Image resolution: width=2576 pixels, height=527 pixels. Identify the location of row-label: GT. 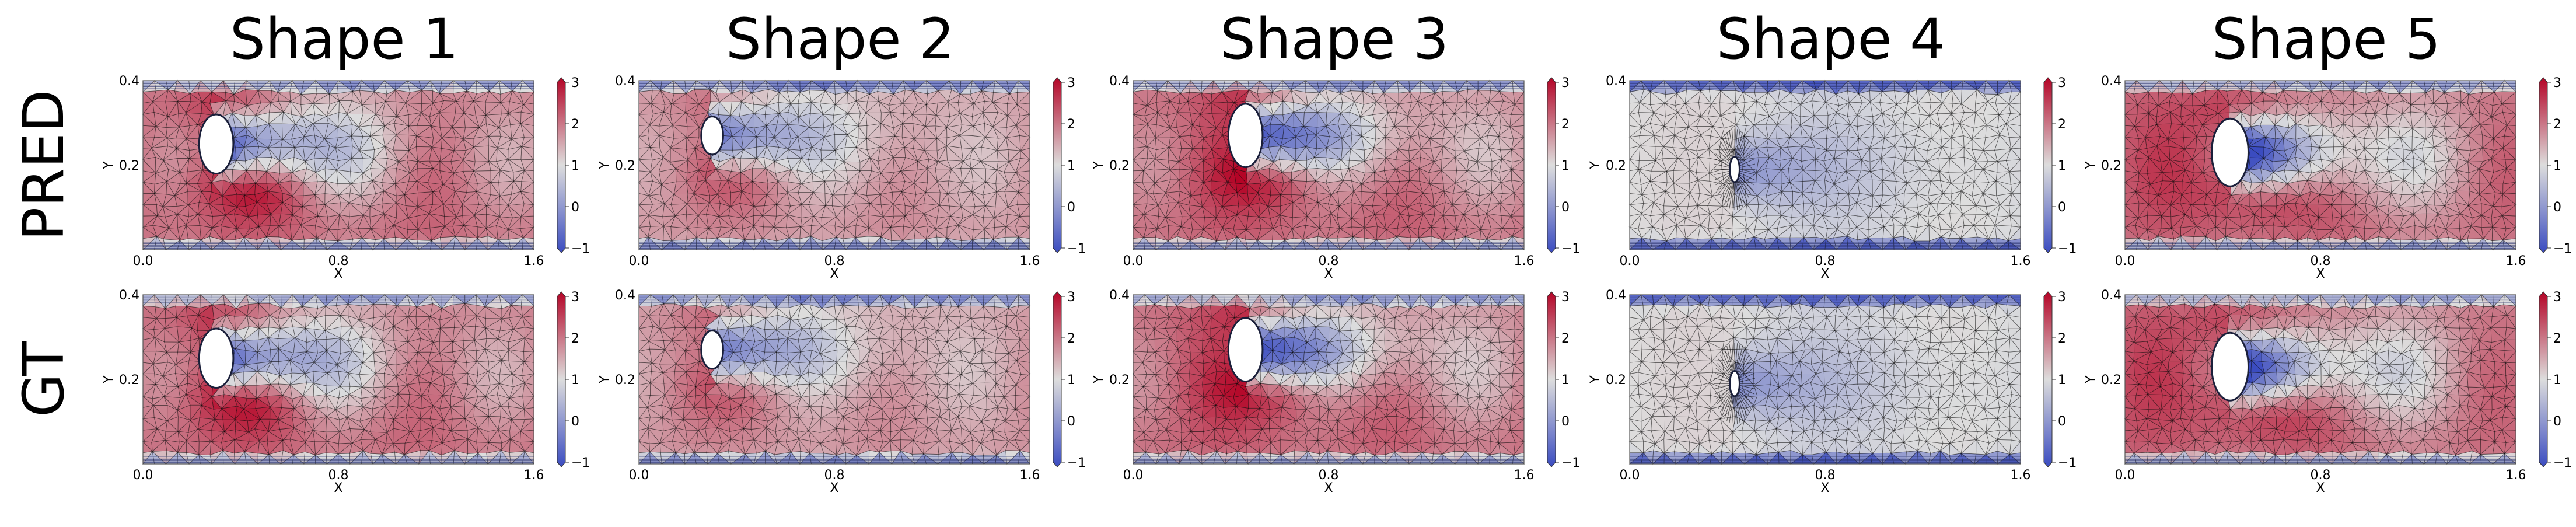
(43, 379).